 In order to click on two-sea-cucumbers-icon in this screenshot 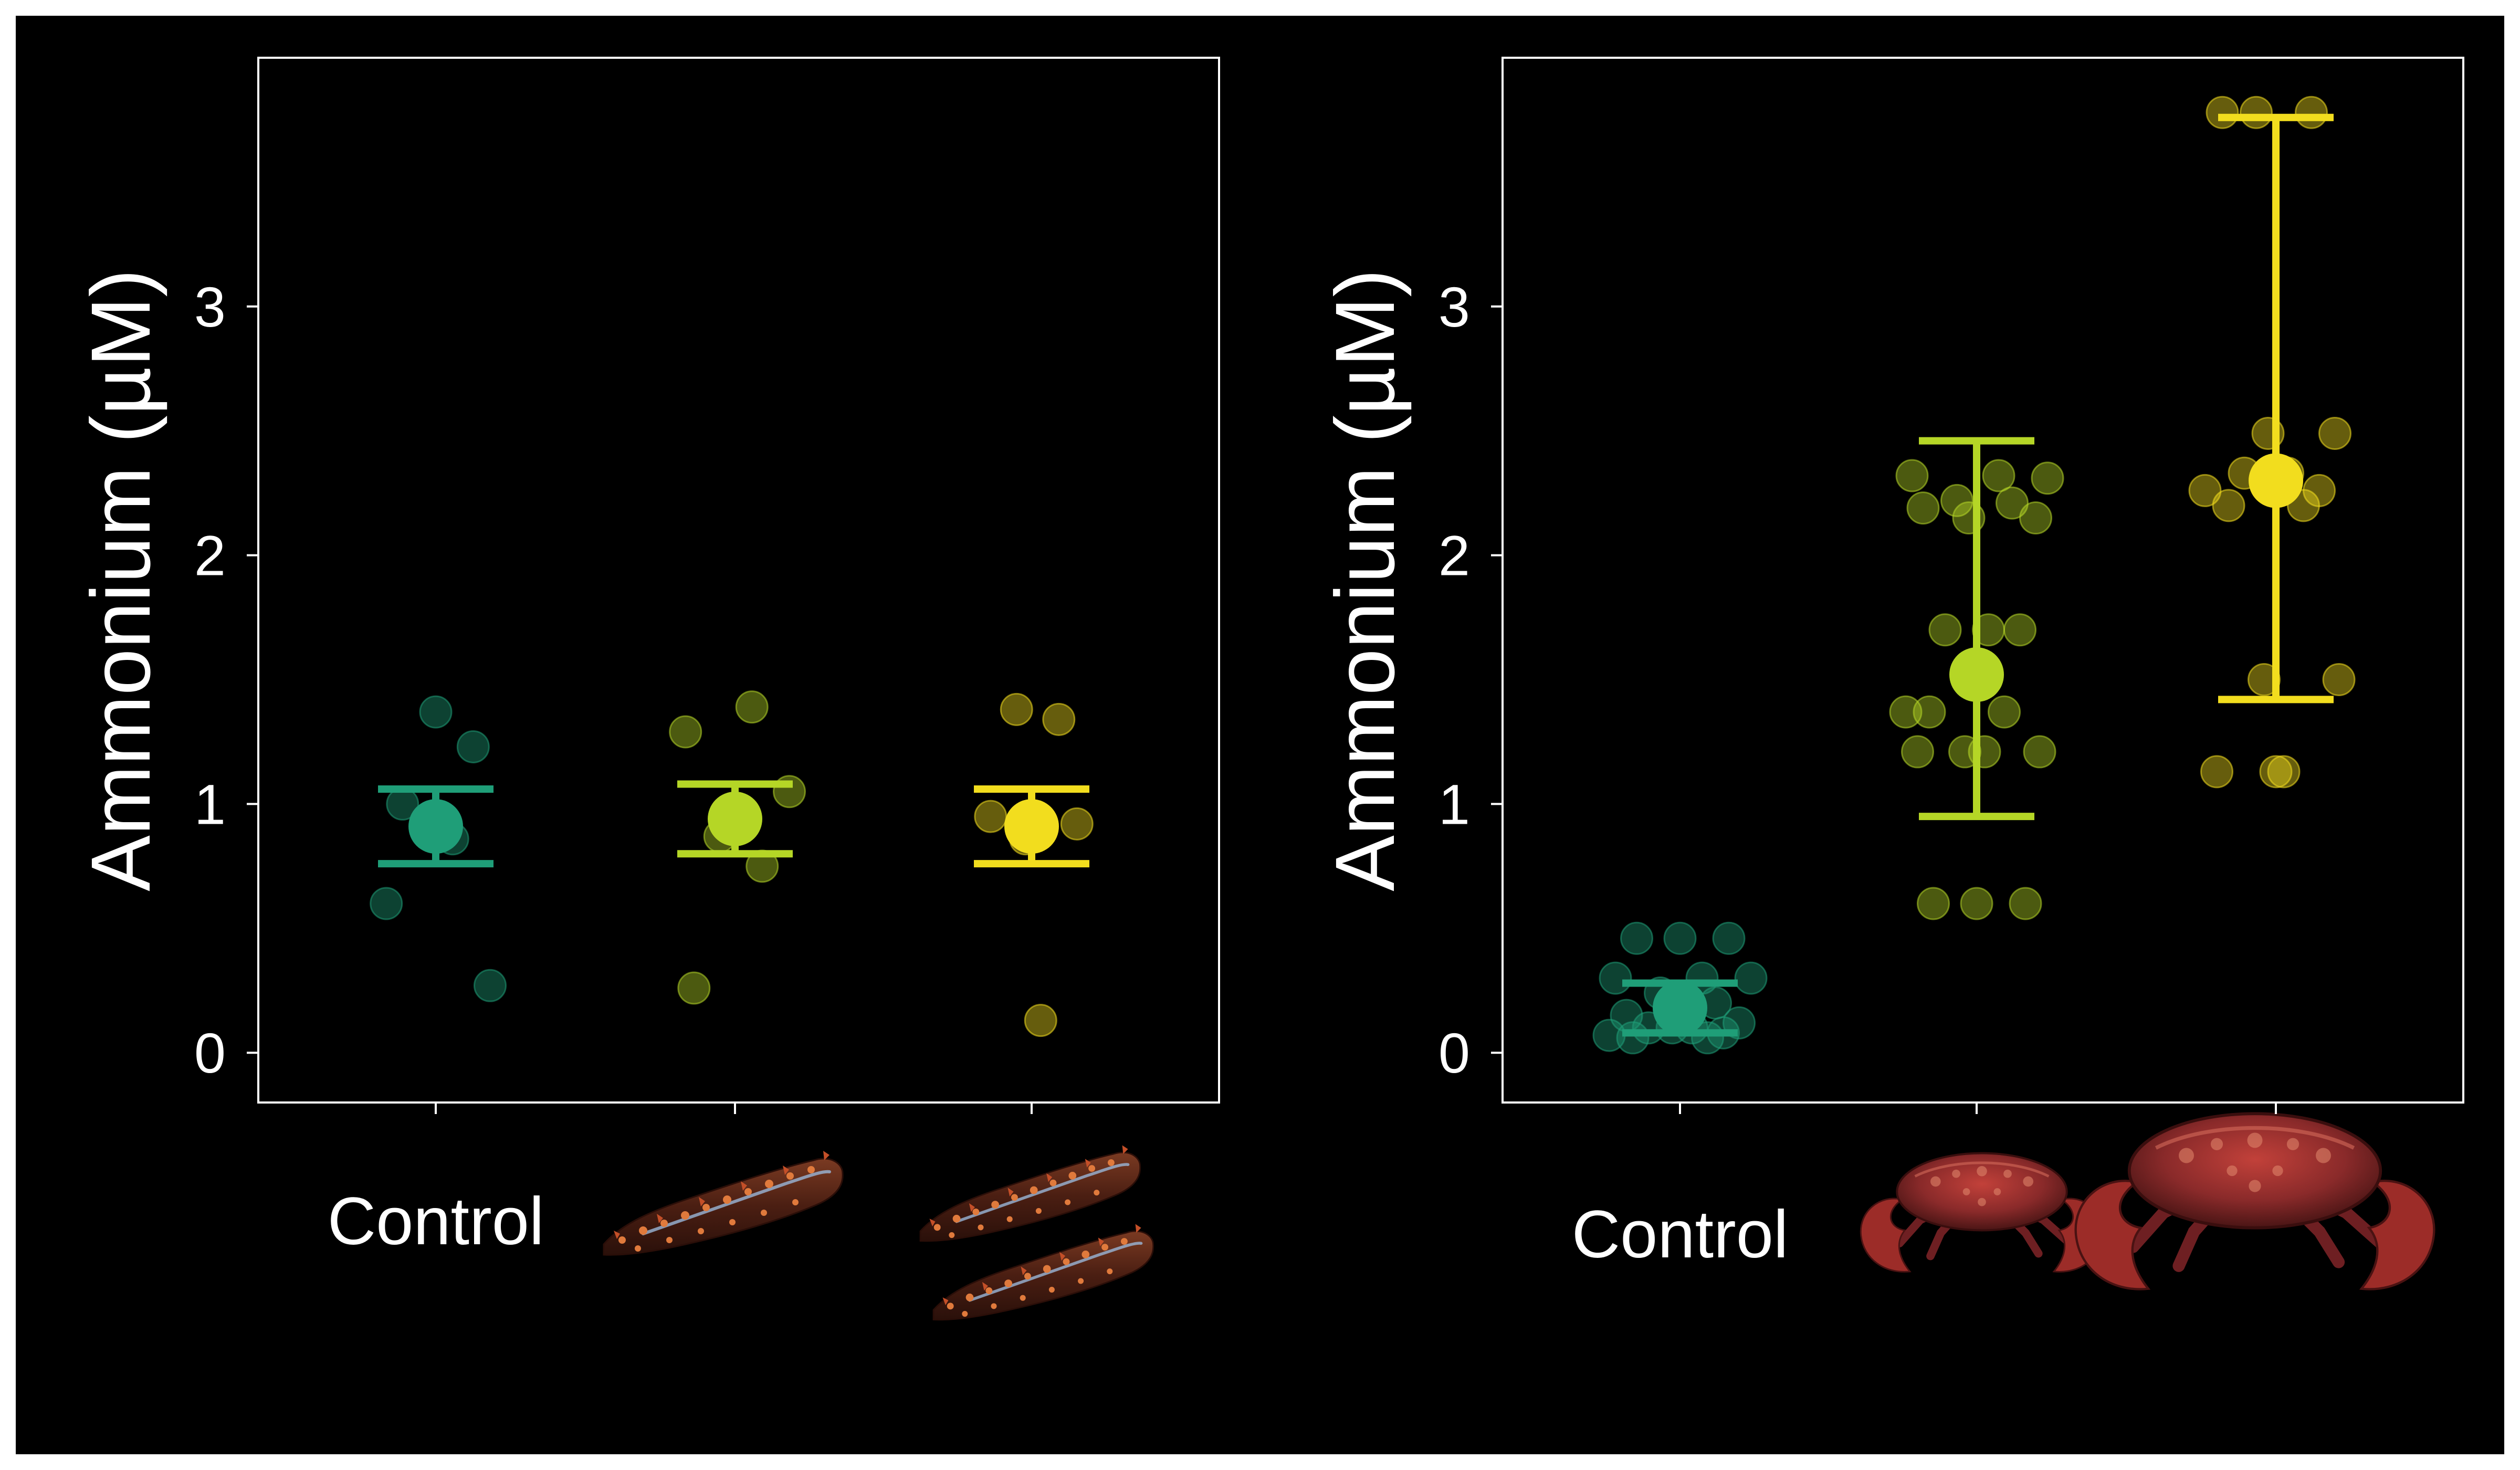, I will do `click(1036, 1232)`.